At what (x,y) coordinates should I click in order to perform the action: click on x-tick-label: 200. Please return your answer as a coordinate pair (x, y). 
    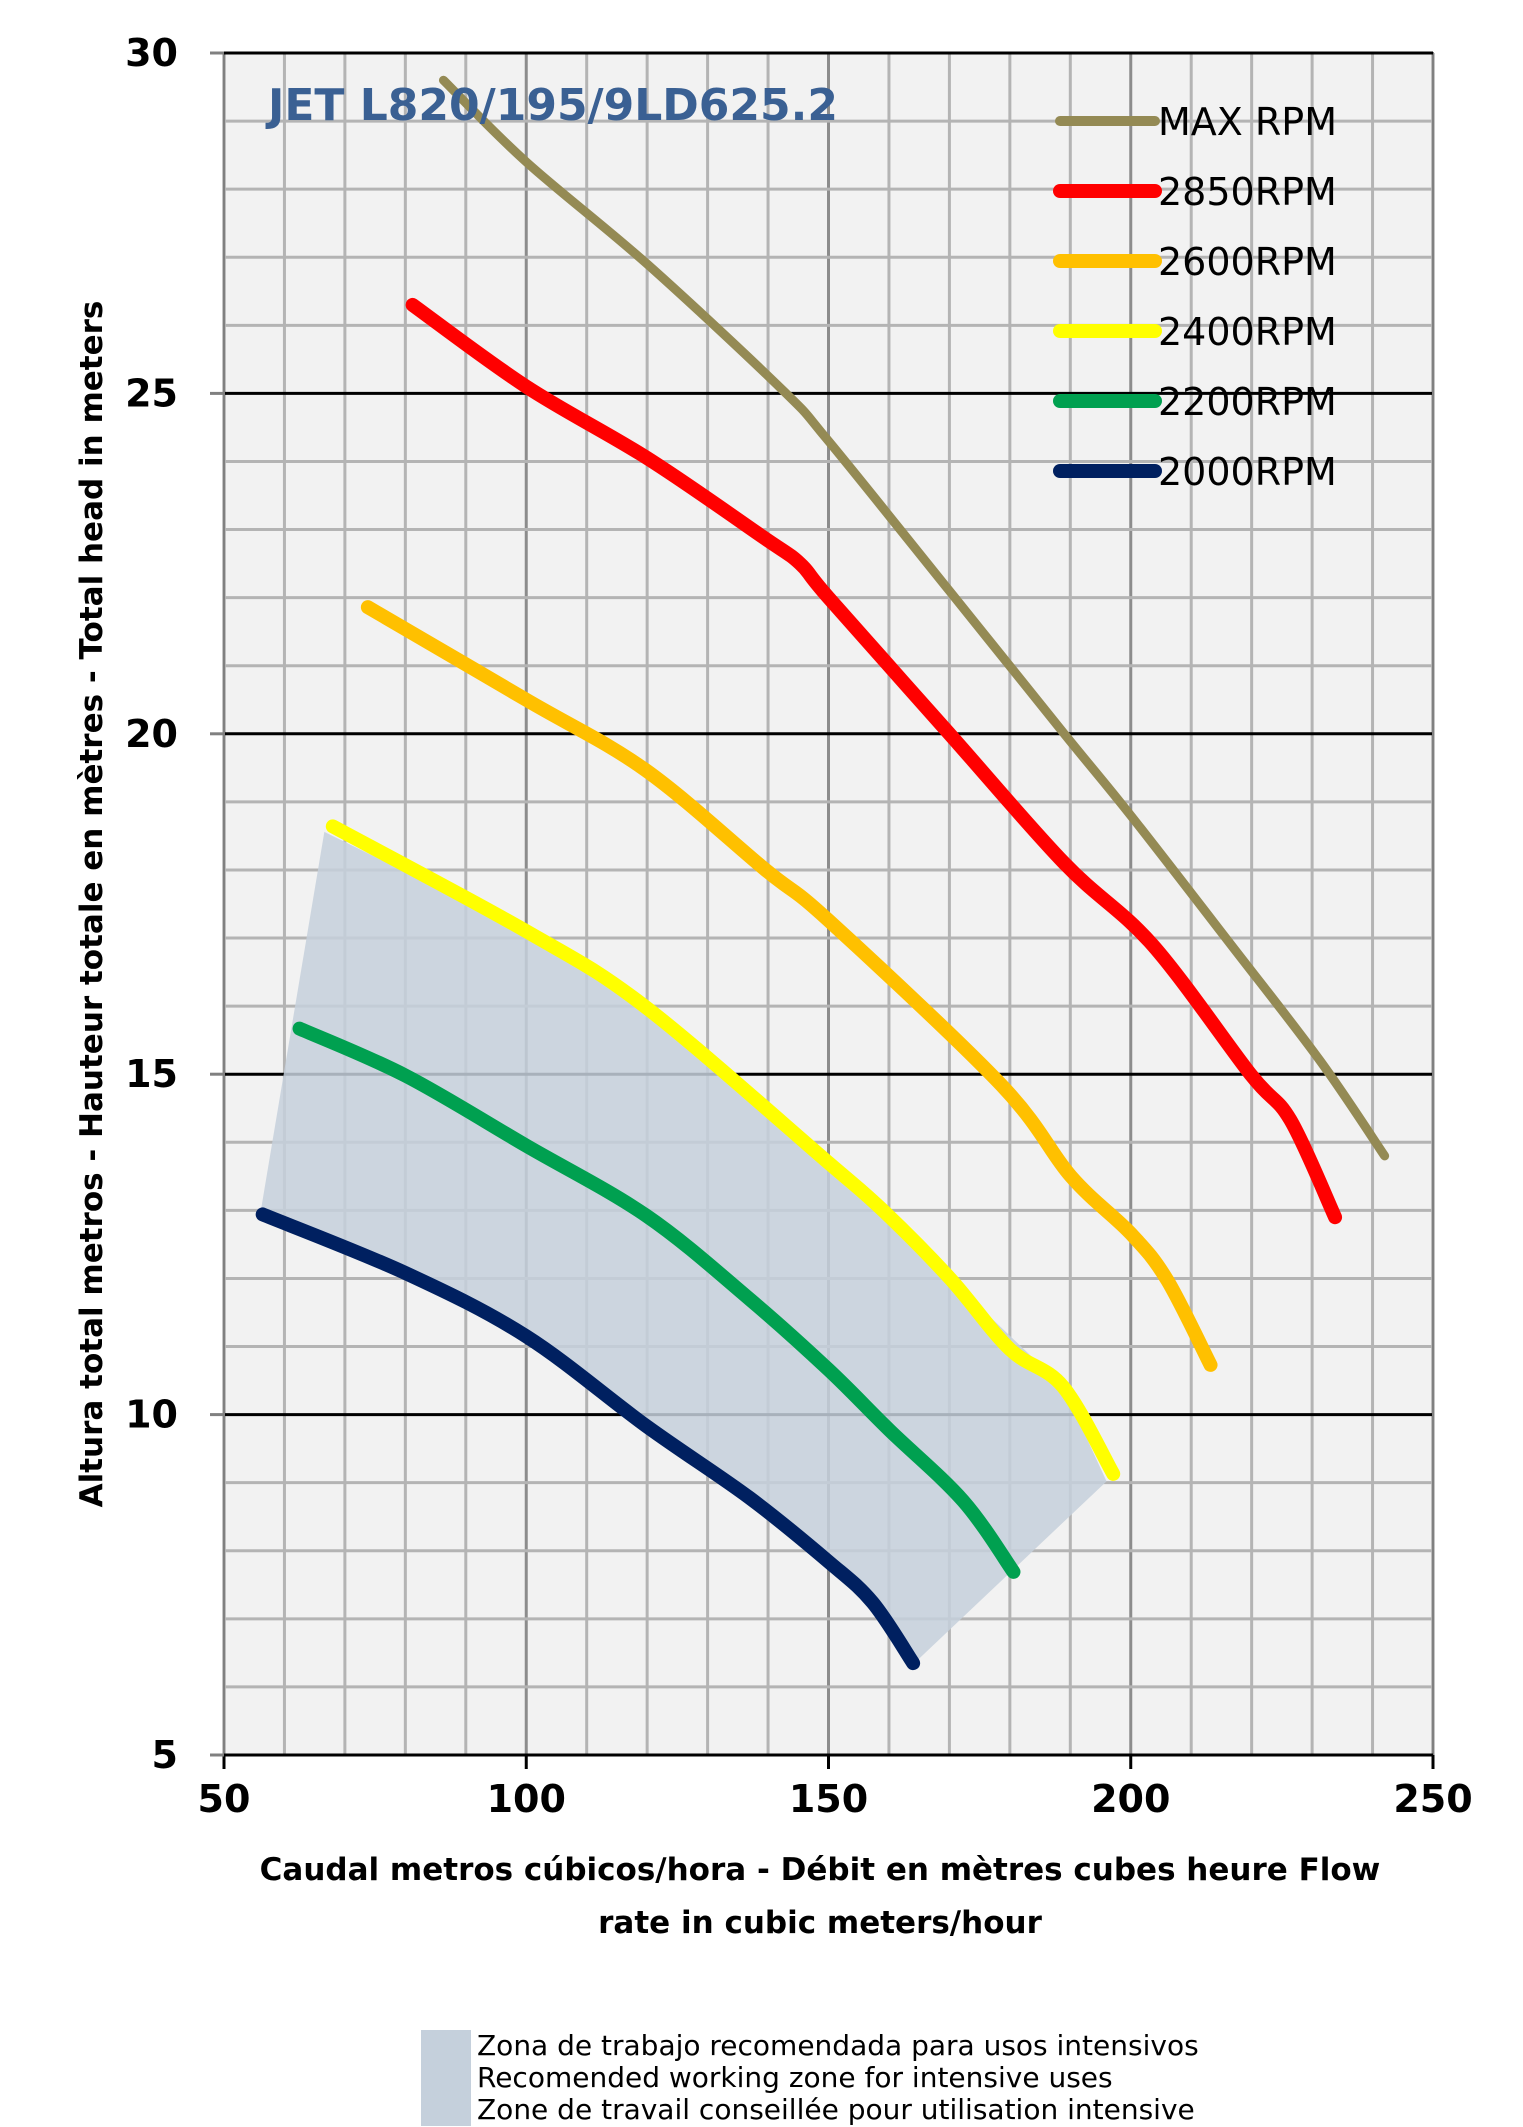
    Looking at the image, I should click on (1130, 1799).